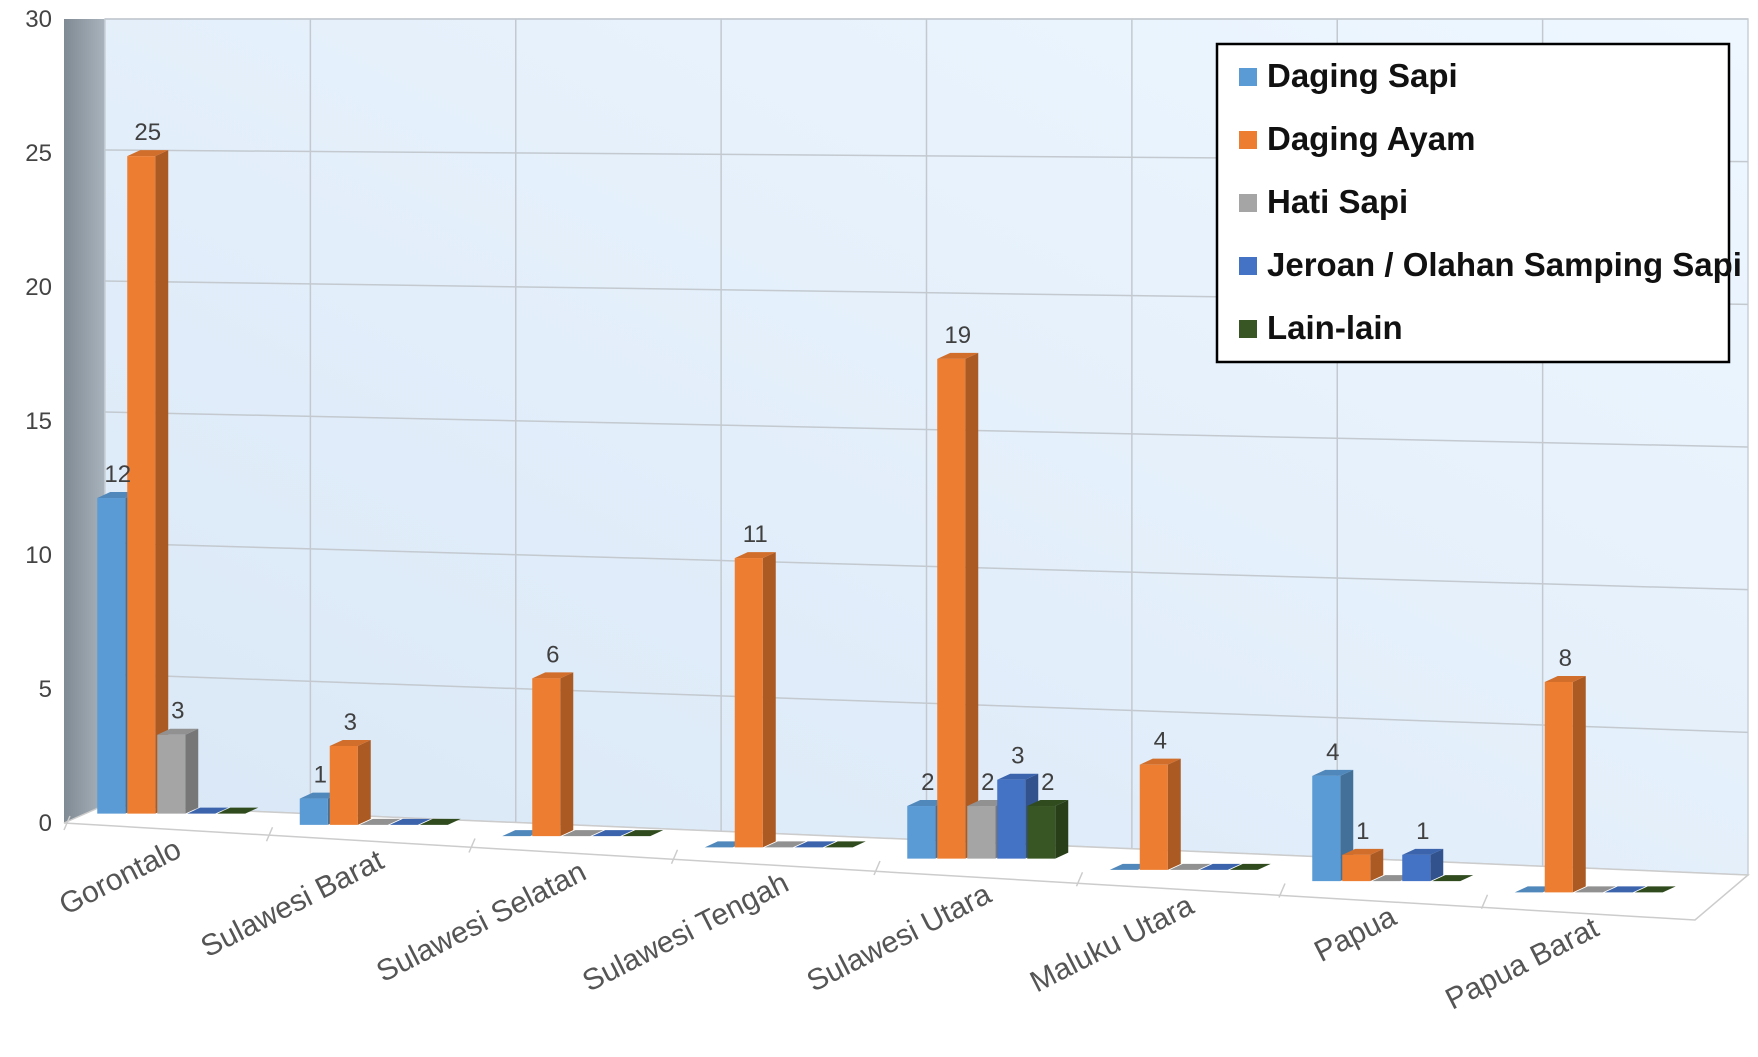 This screenshot has height=1057, width=1758. What do you see at coordinates (1504, 264) in the screenshot?
I see `legend-entry: Jeroan / Olahan Samping Sapi` at bounding box center [1504, 264].